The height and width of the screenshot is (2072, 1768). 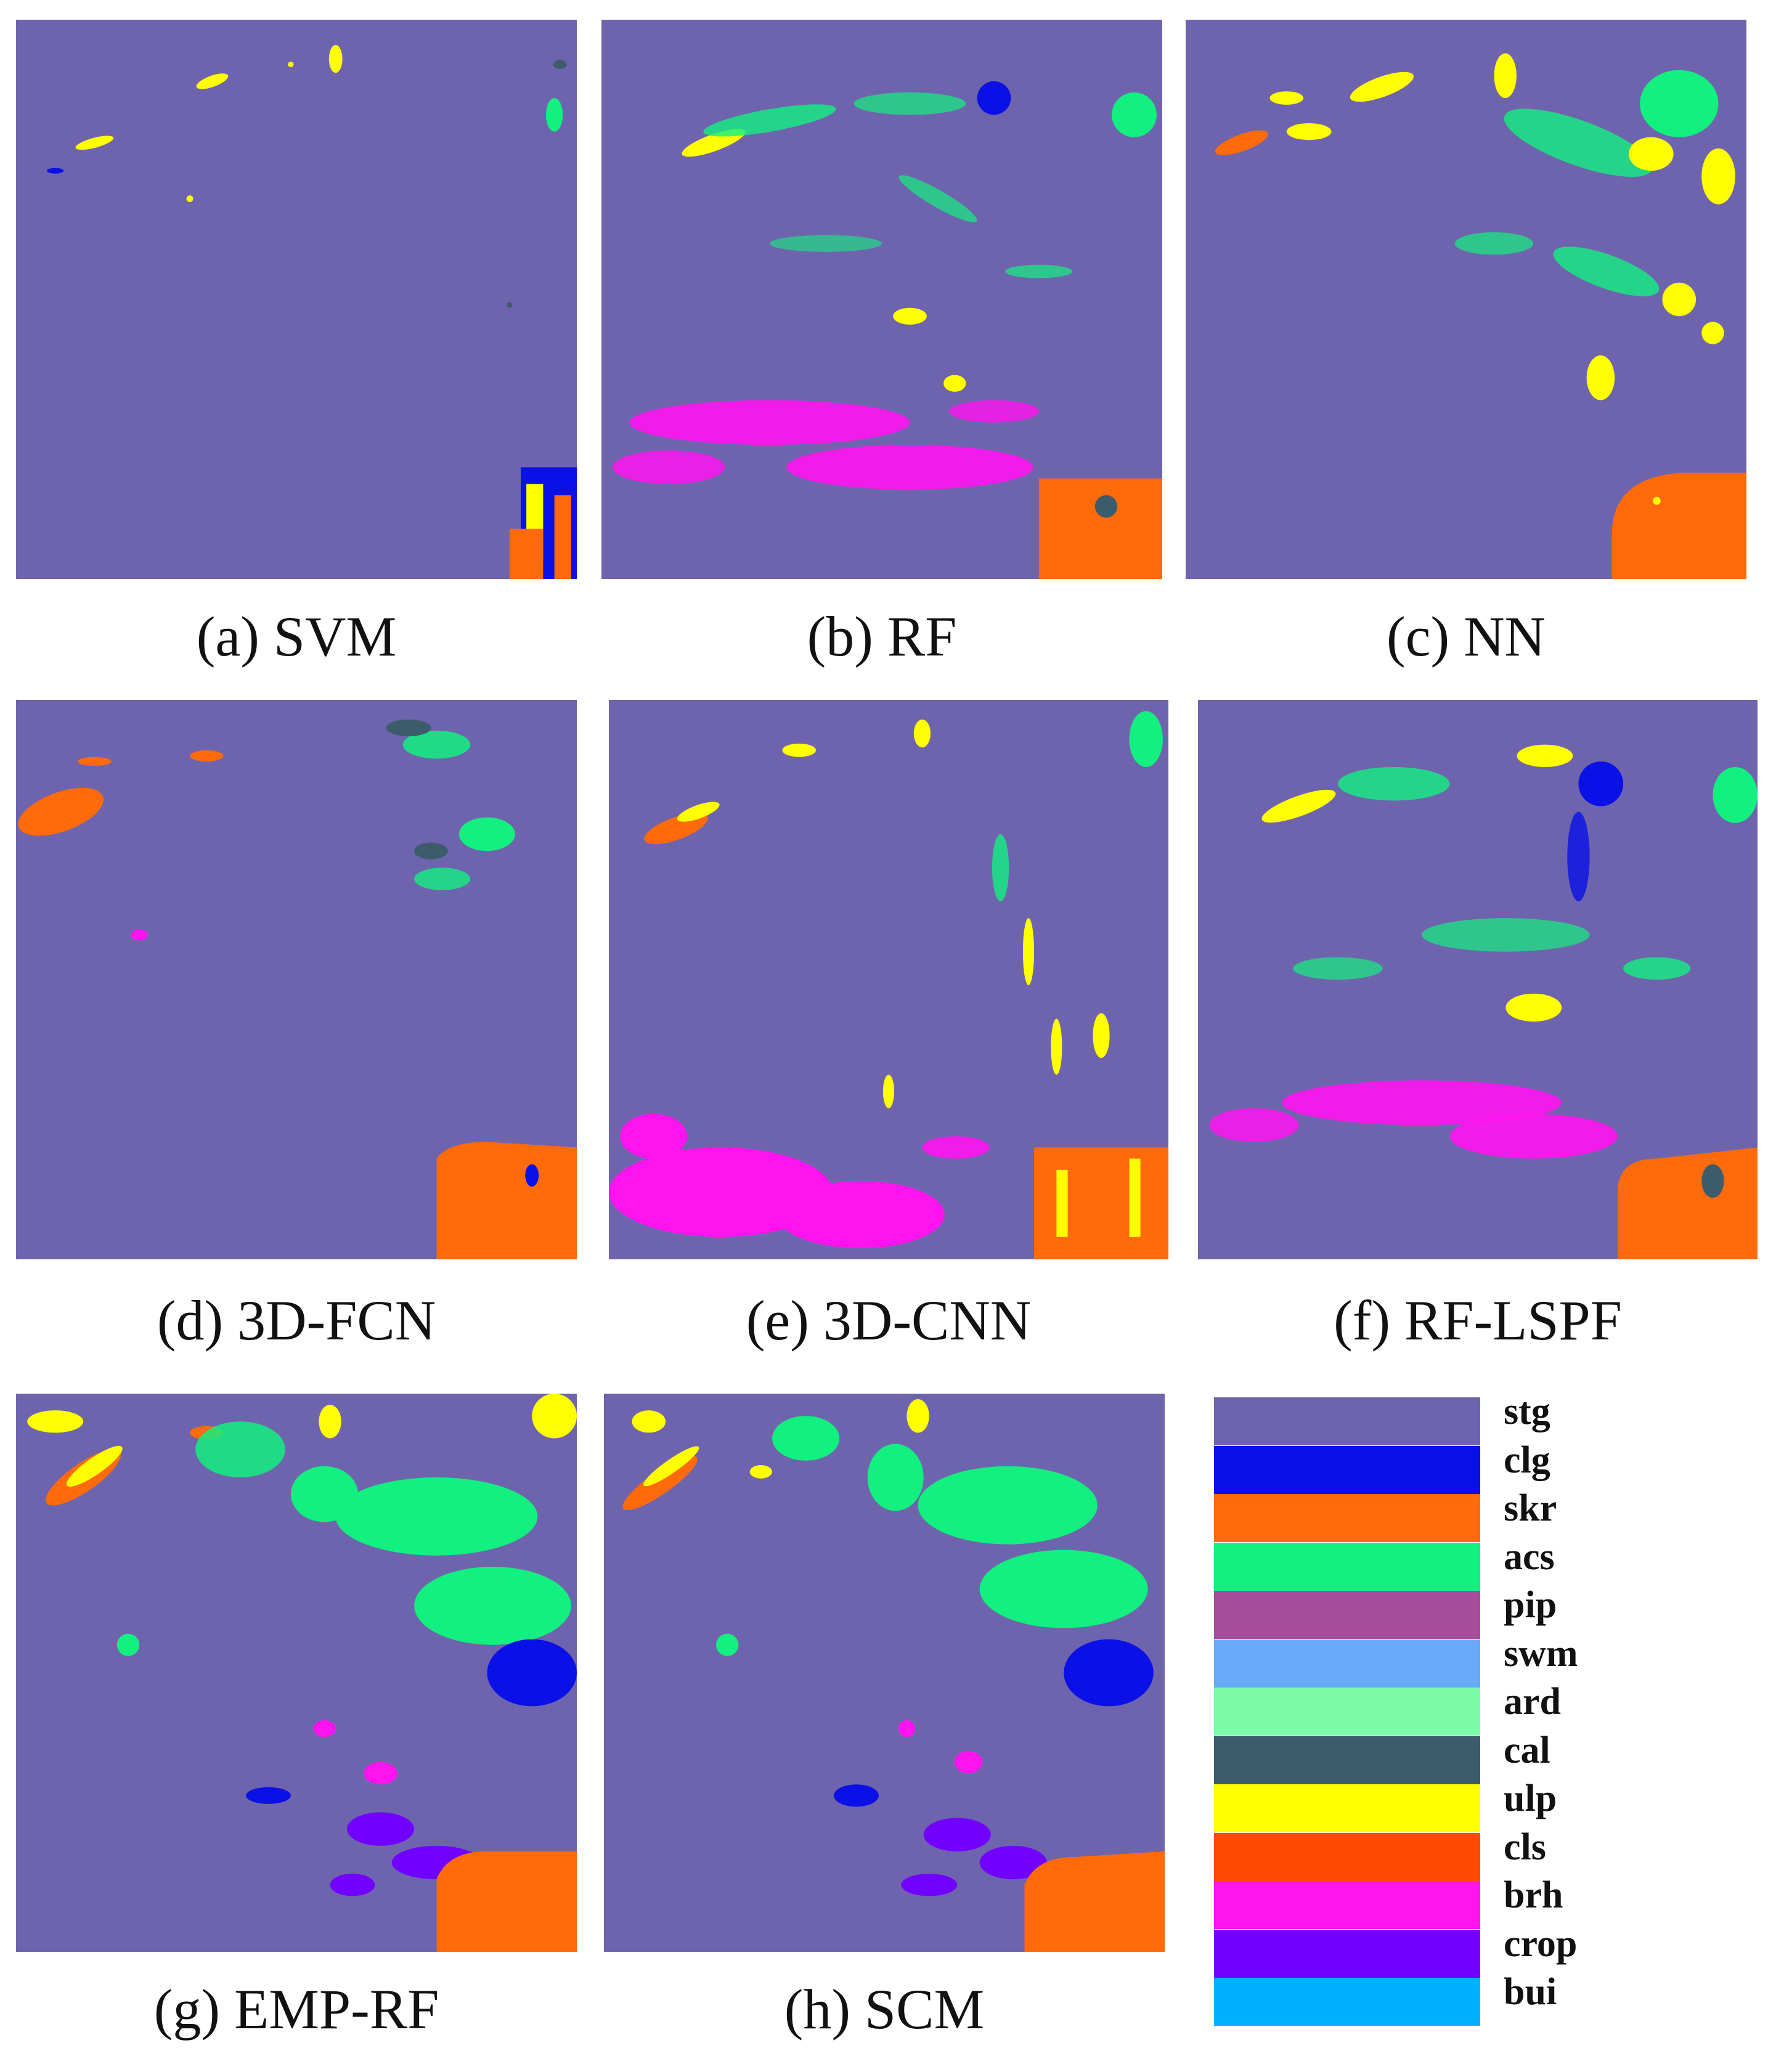 I want to click on legend-swatch-cls, so click(x=1347, y=1856).